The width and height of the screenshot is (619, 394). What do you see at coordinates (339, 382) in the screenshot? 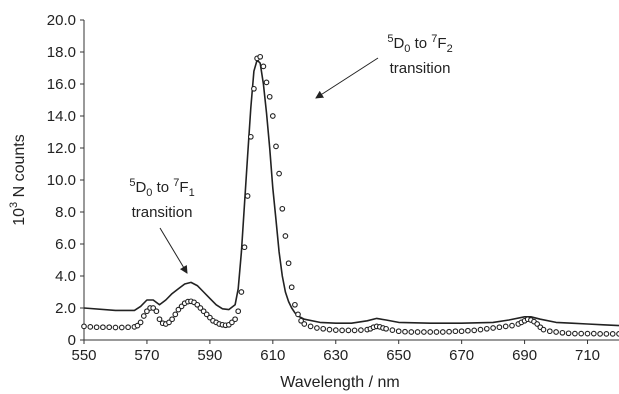
I see `x-axis-label: Wavelength / nm` at bounding box center [339, 382].